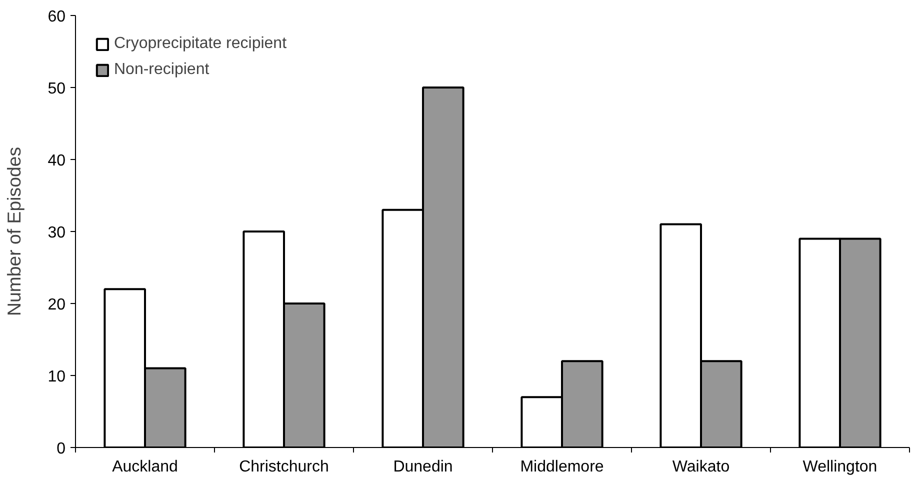 This screenshot has width=919, height=478. Describe the element at coordinates (57, 17) in the screenshot. I see `y-tick-label: 60` at that location.